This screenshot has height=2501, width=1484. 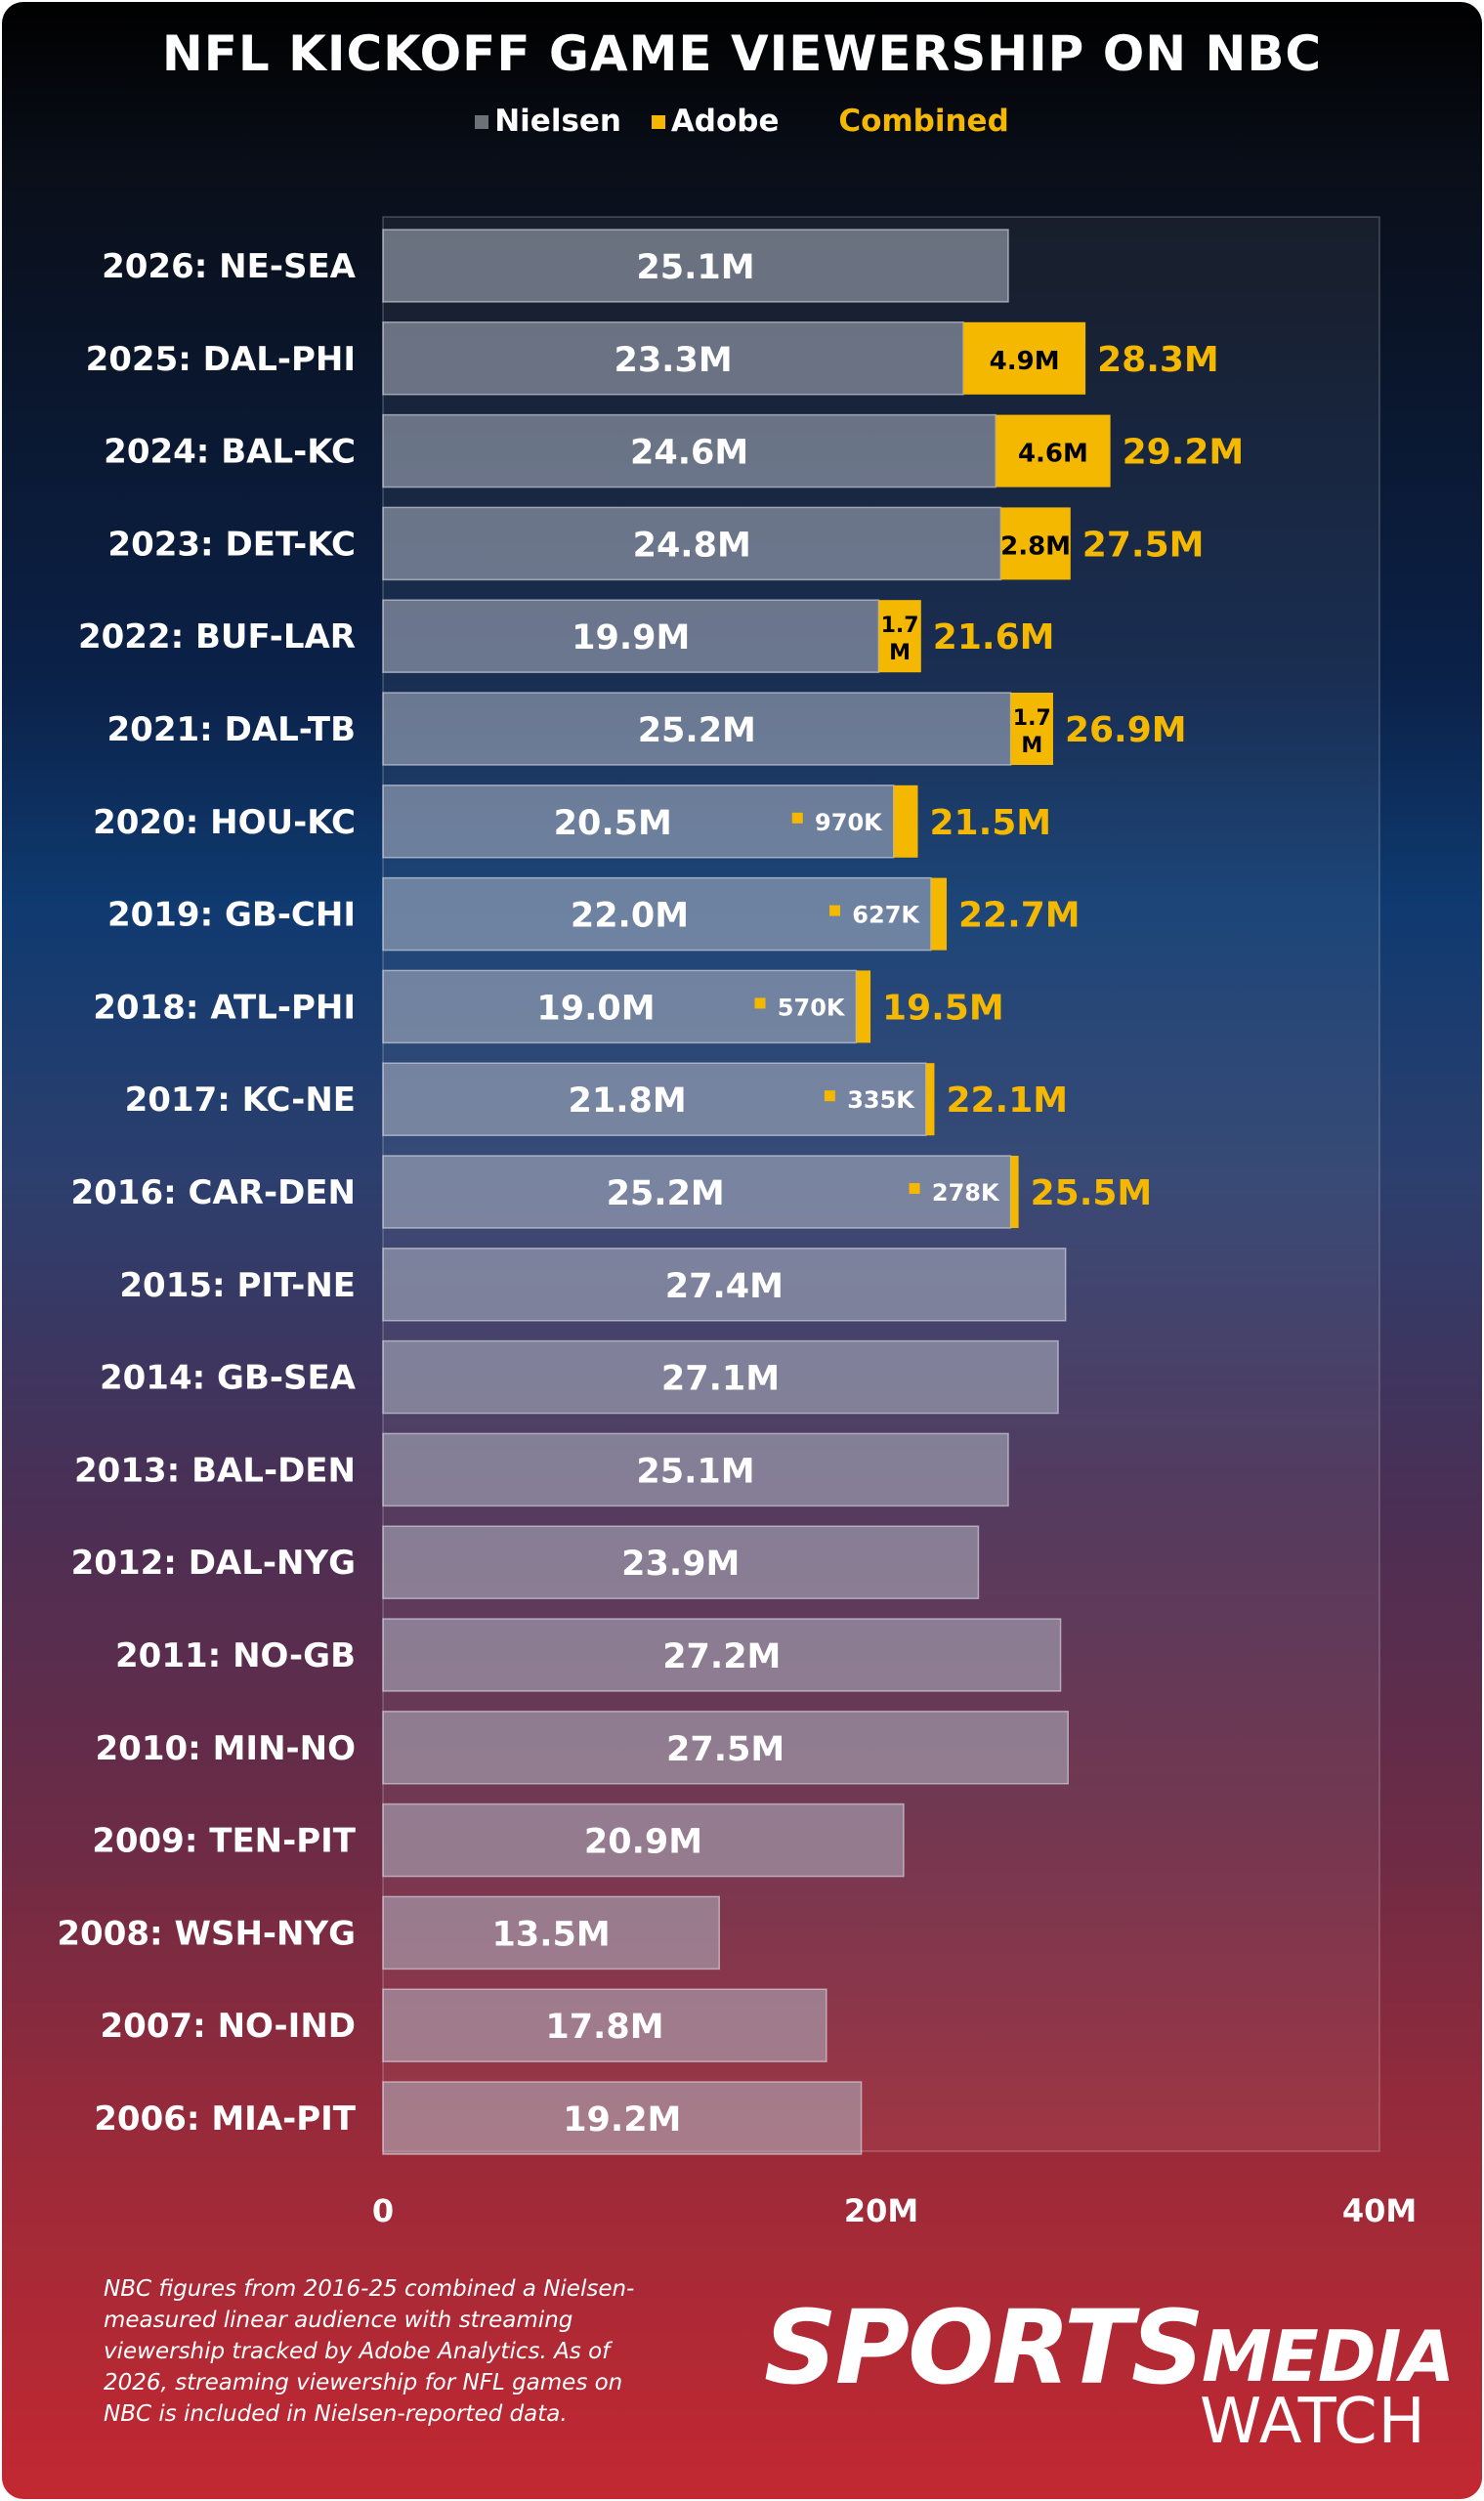 I want to click on legend-label-adobe: Adobe, so click(x=725, y=121).